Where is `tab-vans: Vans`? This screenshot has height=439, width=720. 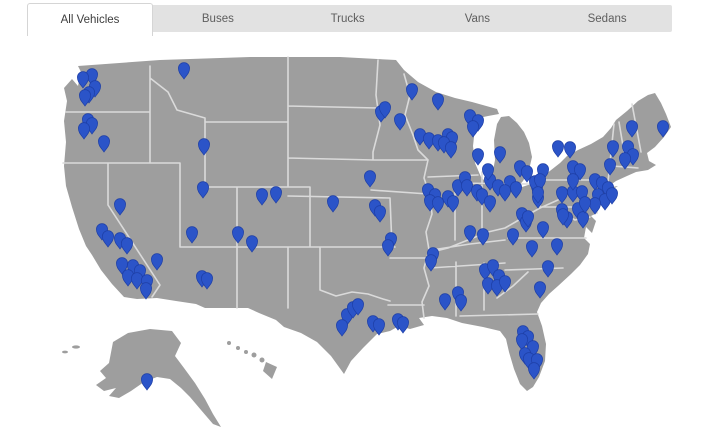 tab-vans: Vans is located at coordinates (477, 18).